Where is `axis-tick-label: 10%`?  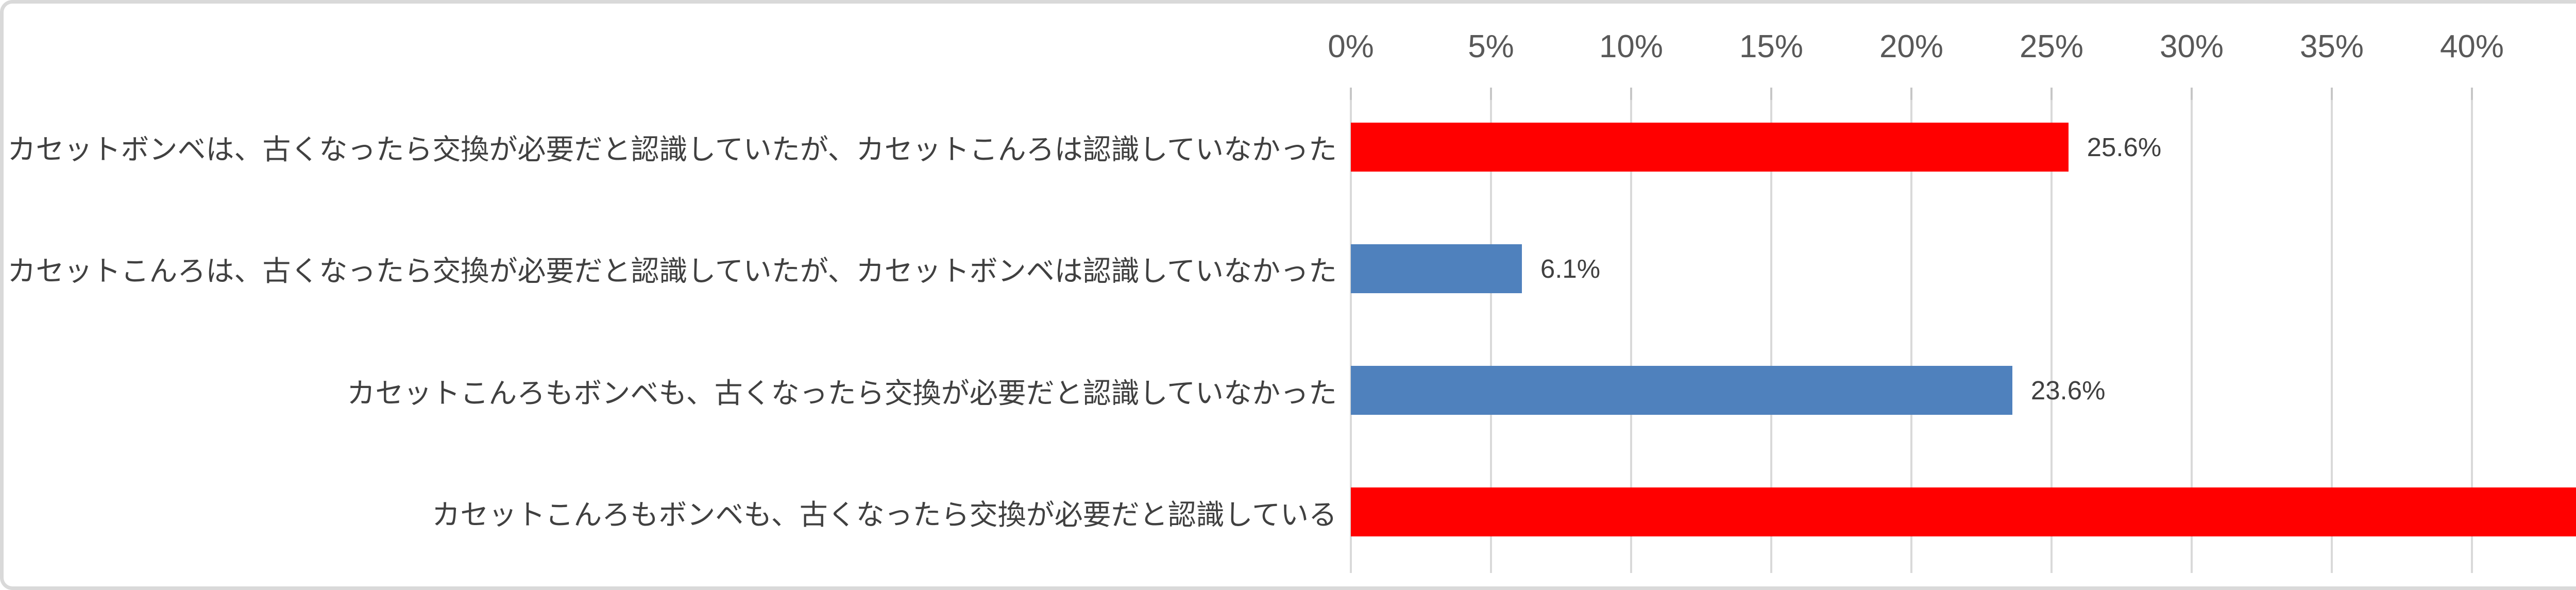 axis-tick-label: 10% is located at coordinates (1631, 46).